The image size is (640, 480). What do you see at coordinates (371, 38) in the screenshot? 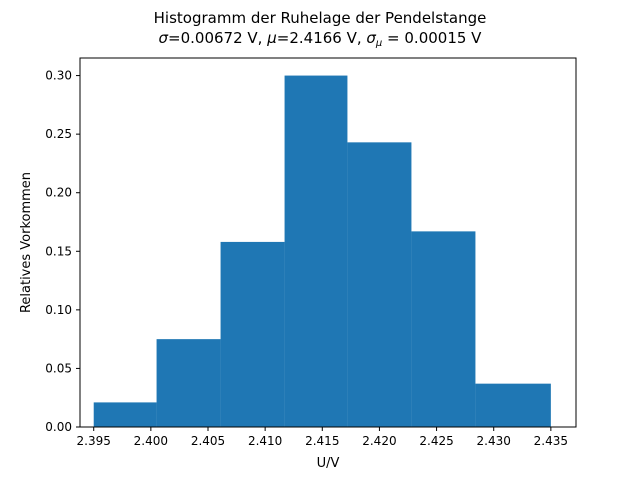
I see `sigma-mu-symbol: σ` at bounding box center [371, 38].